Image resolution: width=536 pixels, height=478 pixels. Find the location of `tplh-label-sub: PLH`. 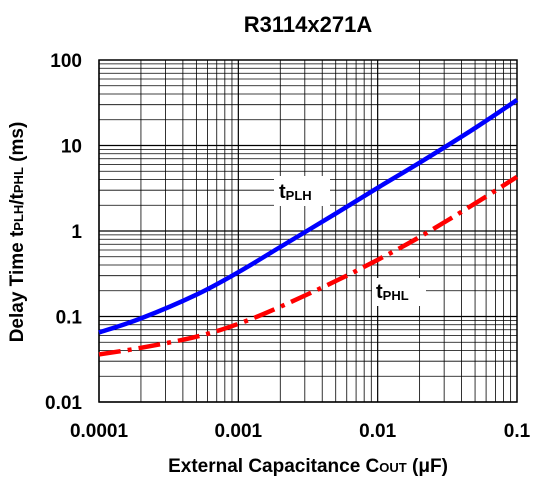

tplh-label-sub: PLH is located at coordinates (299, 195).